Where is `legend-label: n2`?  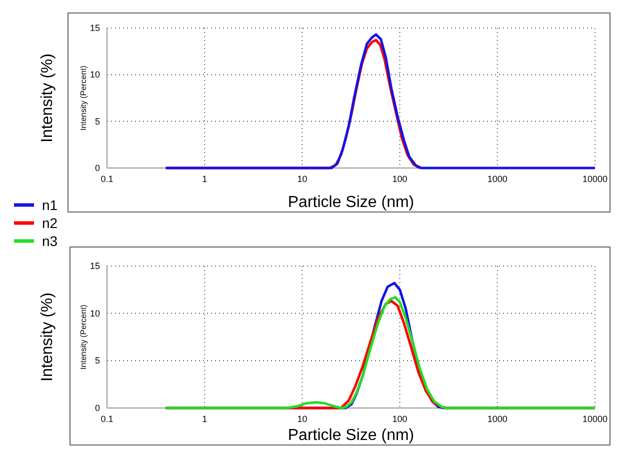 legend-label: n2 is located at coordinates (50, 223).